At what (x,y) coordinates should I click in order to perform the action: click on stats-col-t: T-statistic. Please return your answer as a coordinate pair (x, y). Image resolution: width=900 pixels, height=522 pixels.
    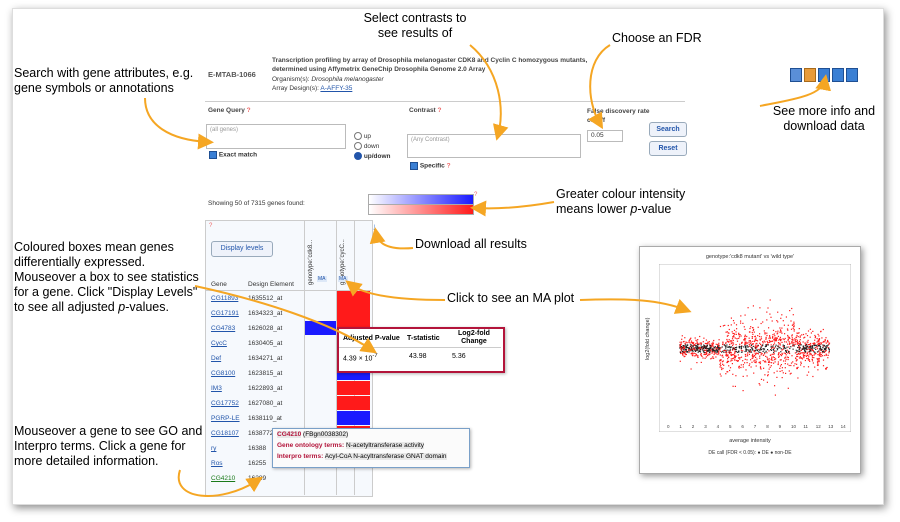
    Looking at the image, I should click on (423, 338).